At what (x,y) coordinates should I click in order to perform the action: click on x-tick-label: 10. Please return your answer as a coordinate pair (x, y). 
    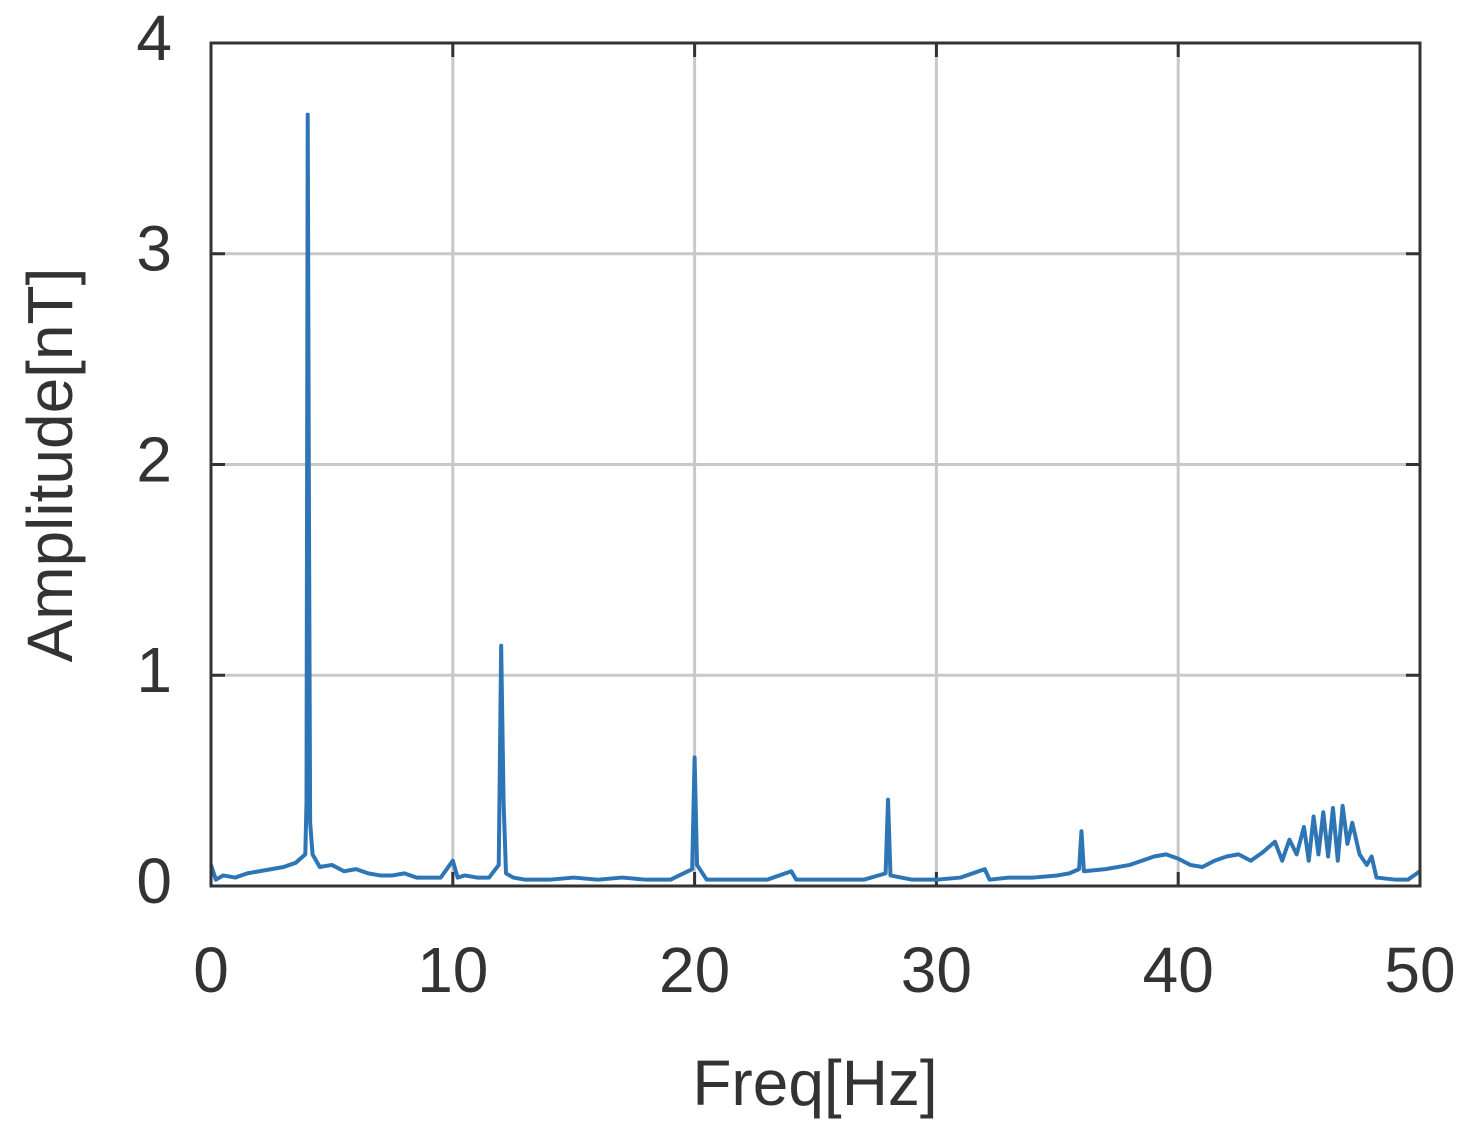
    Looking at the image, I should click on (452, 970).